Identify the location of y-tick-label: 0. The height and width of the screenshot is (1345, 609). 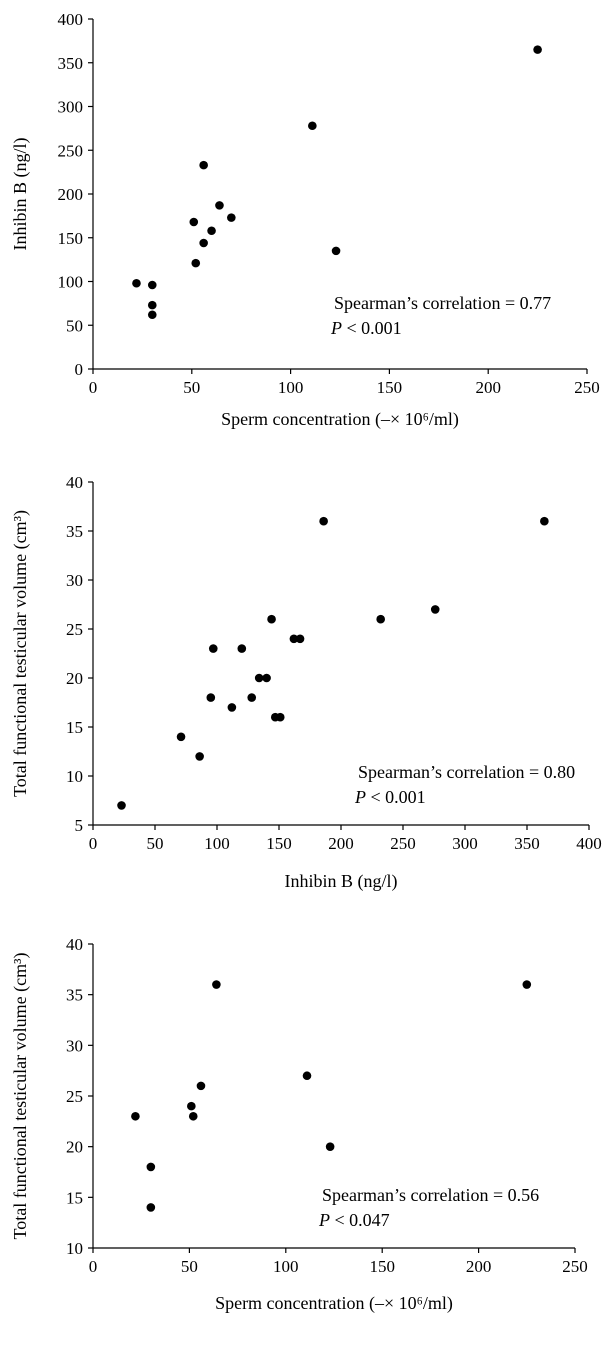
(79, 369).